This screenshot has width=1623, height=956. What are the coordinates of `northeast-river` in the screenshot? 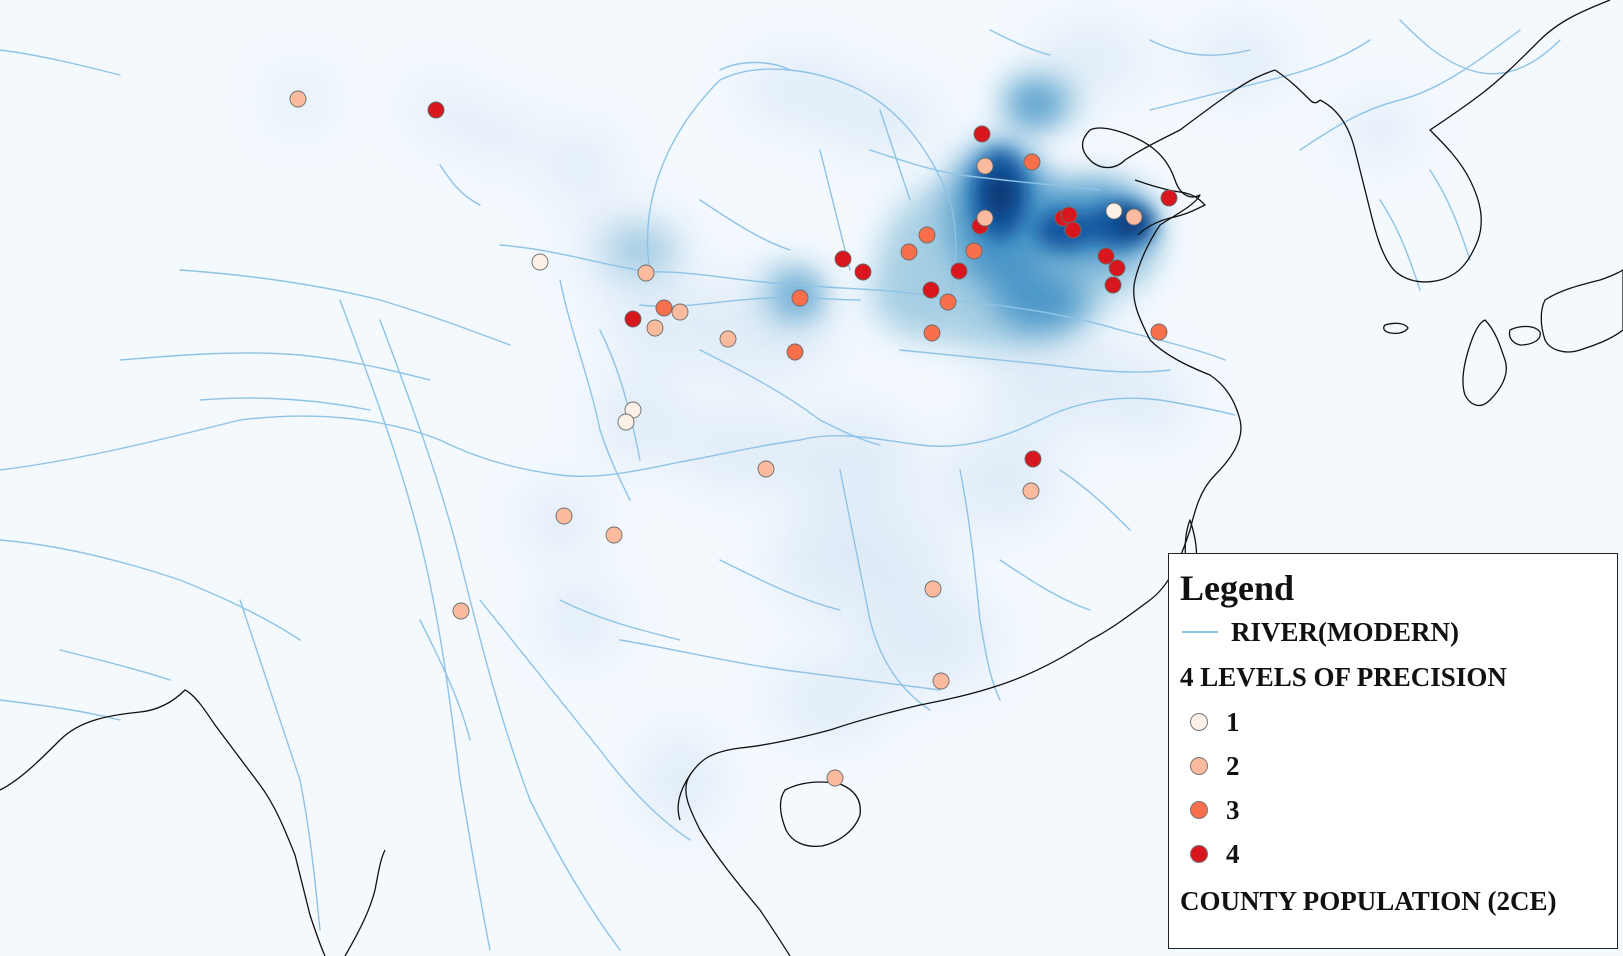 It's located at (1200, 47).